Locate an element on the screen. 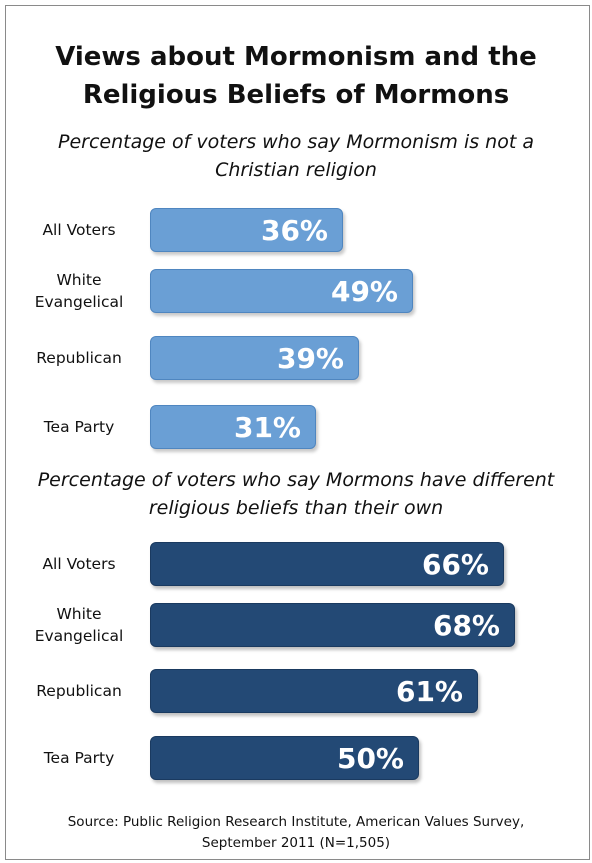  bar-value-label: 49% is located at coordinates (364, 291).